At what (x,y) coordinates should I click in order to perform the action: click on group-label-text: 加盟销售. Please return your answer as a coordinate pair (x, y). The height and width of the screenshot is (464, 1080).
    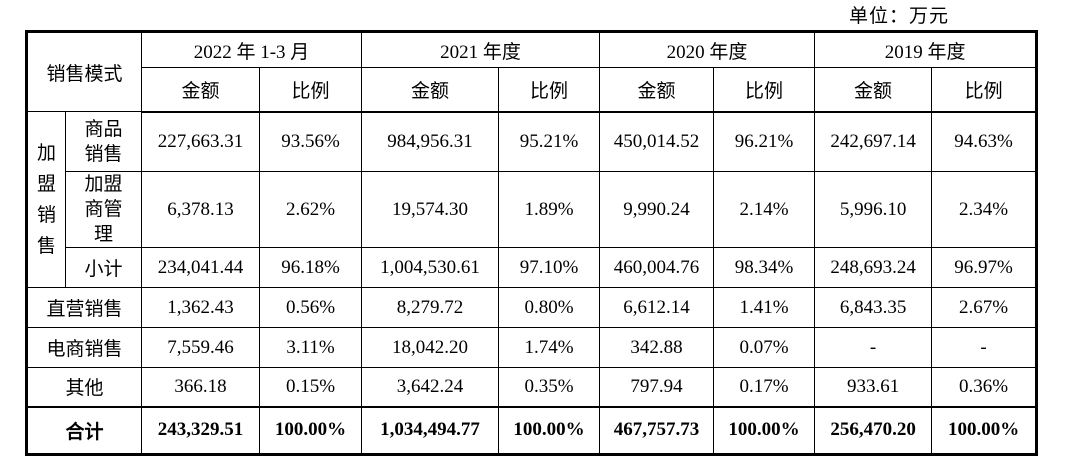
    Looking at the image, I should click on (46, 199).